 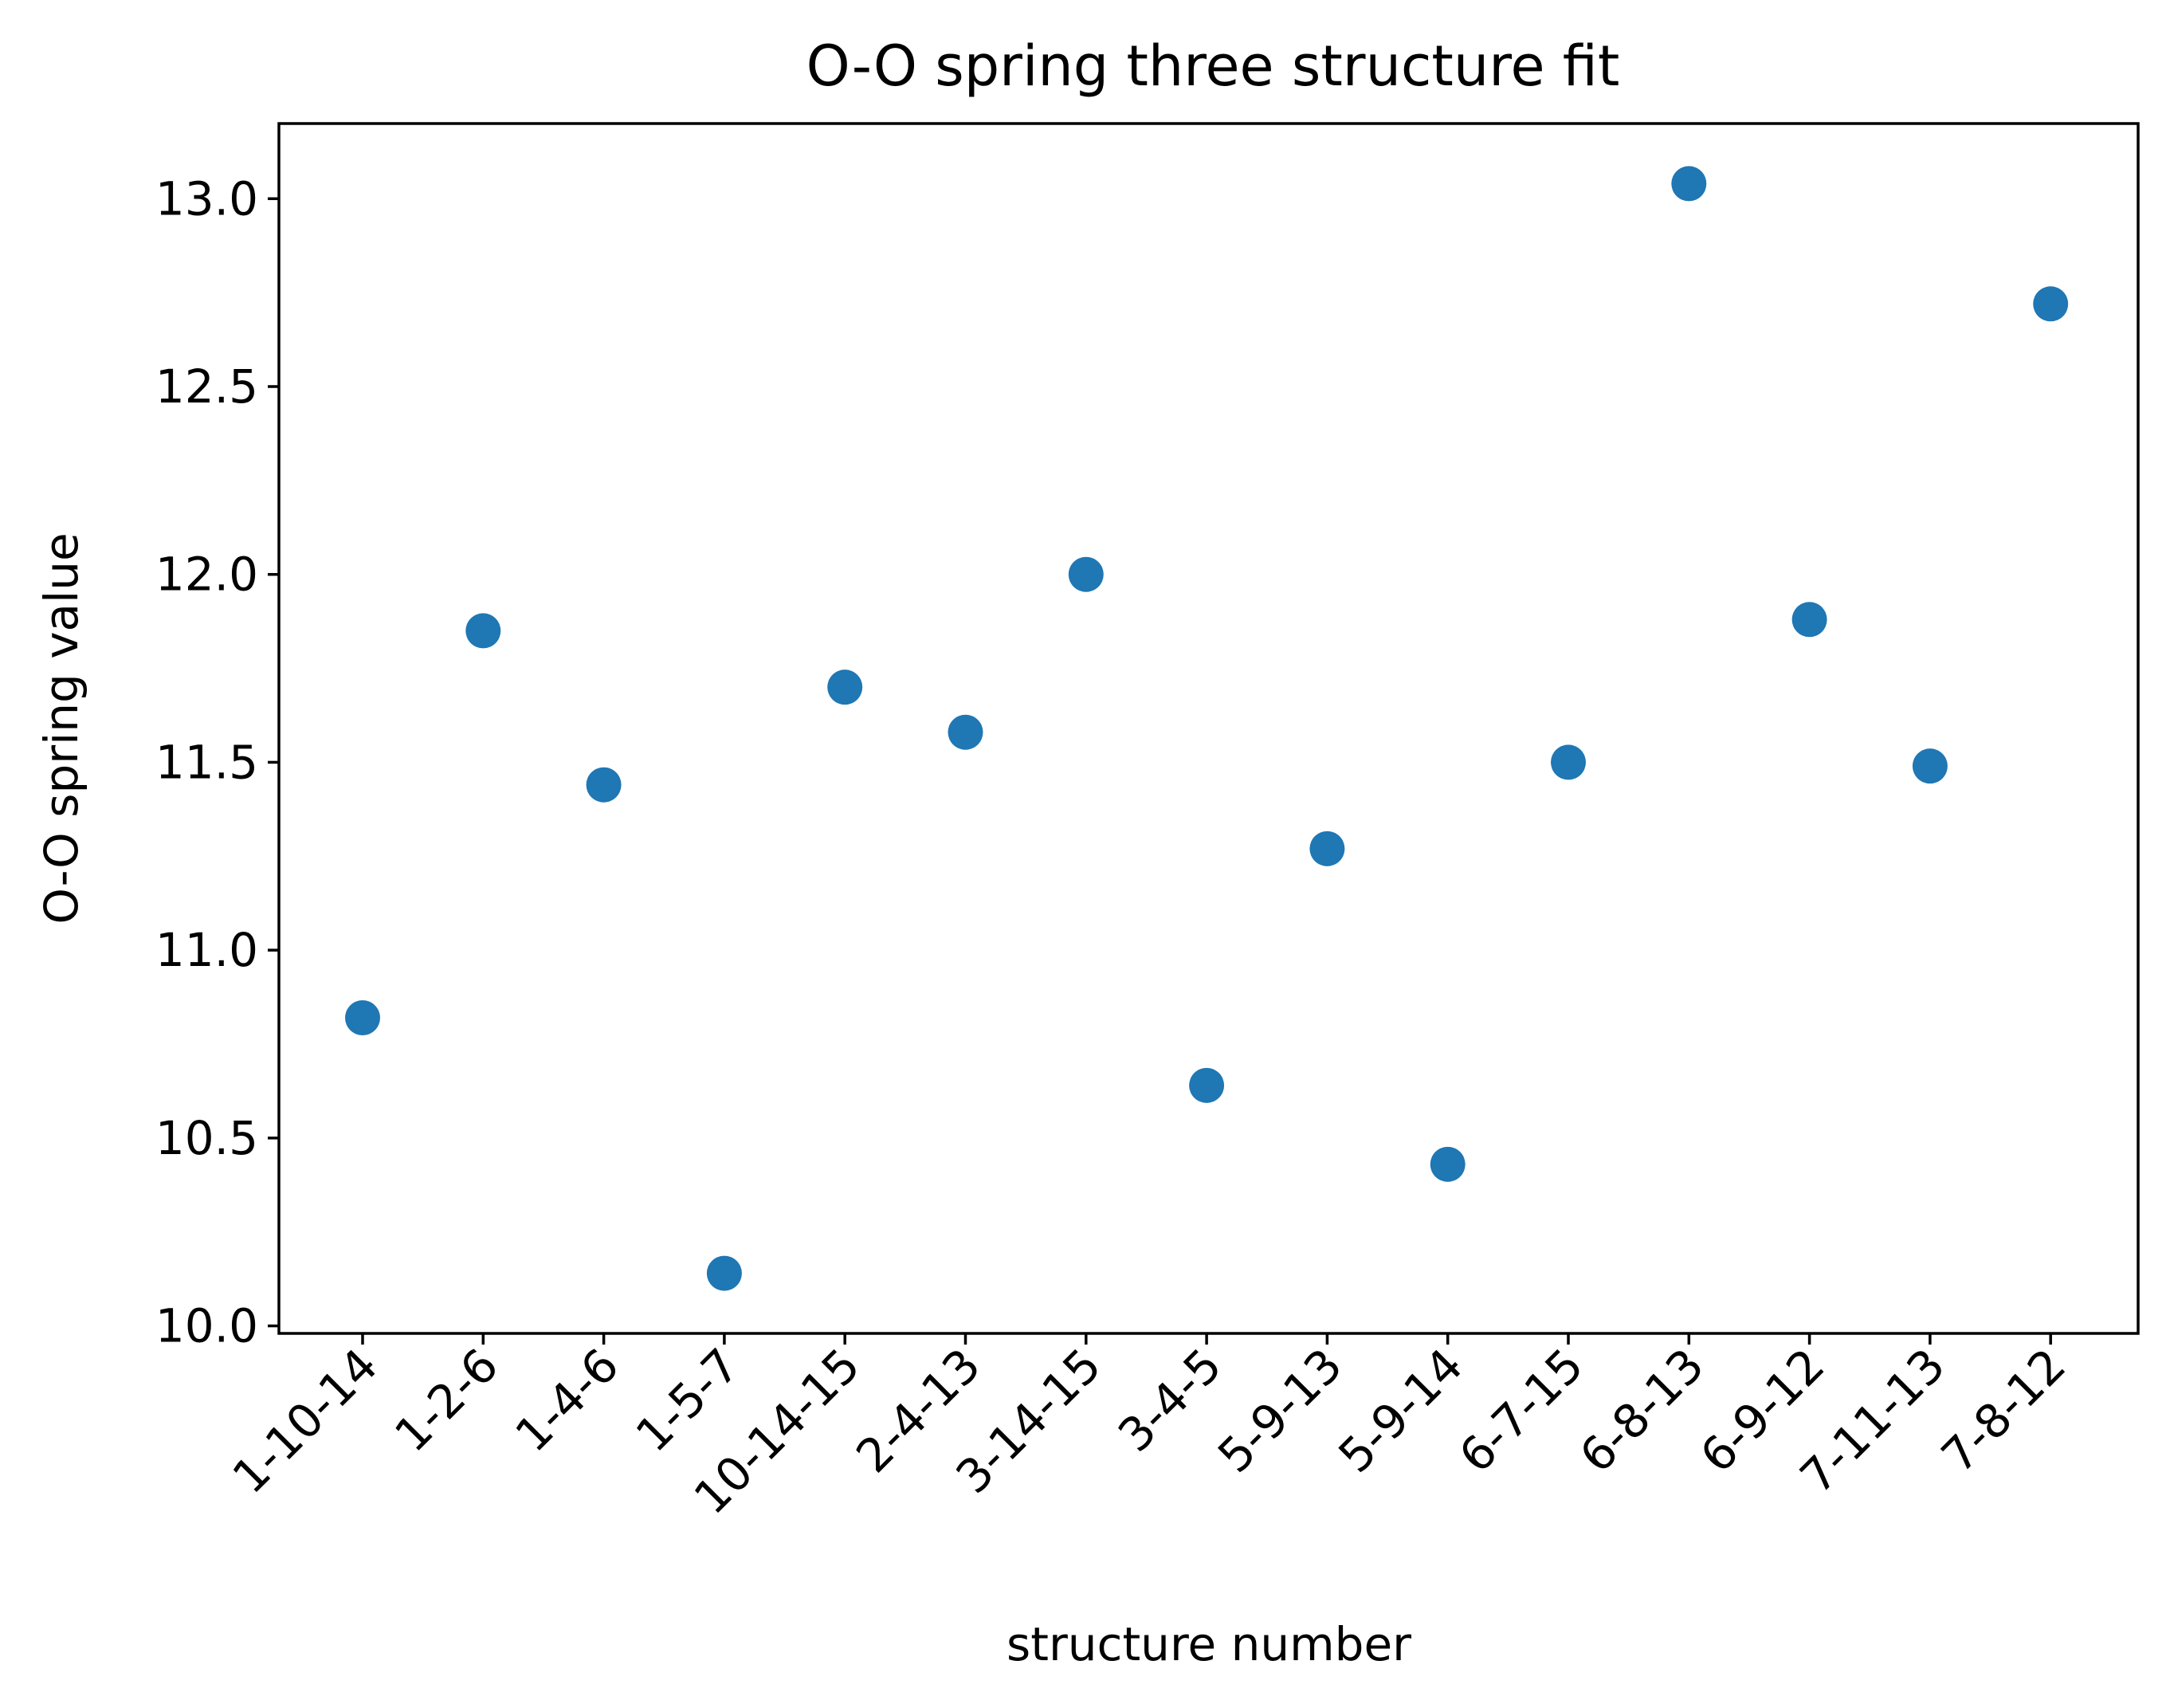 What do you see at coordinates (206, 198) in the screenshot?
I see `y-tick-label: 13.0` at bounding box center [206, 198].